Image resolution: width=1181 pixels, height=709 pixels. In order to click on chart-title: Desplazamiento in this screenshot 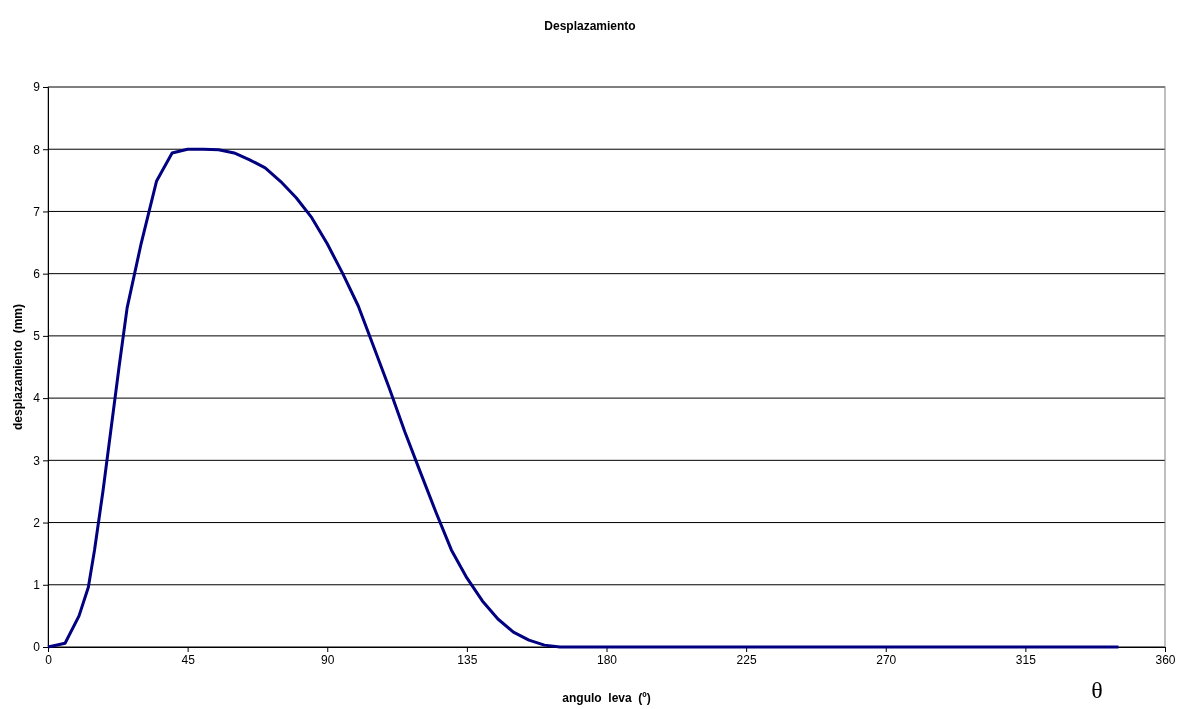, I will do `click(590, 26)`.